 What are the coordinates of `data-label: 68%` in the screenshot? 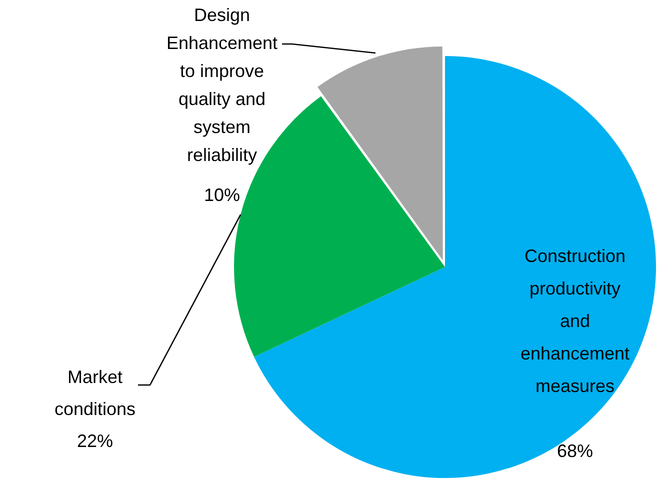 It's located at (575, 450).